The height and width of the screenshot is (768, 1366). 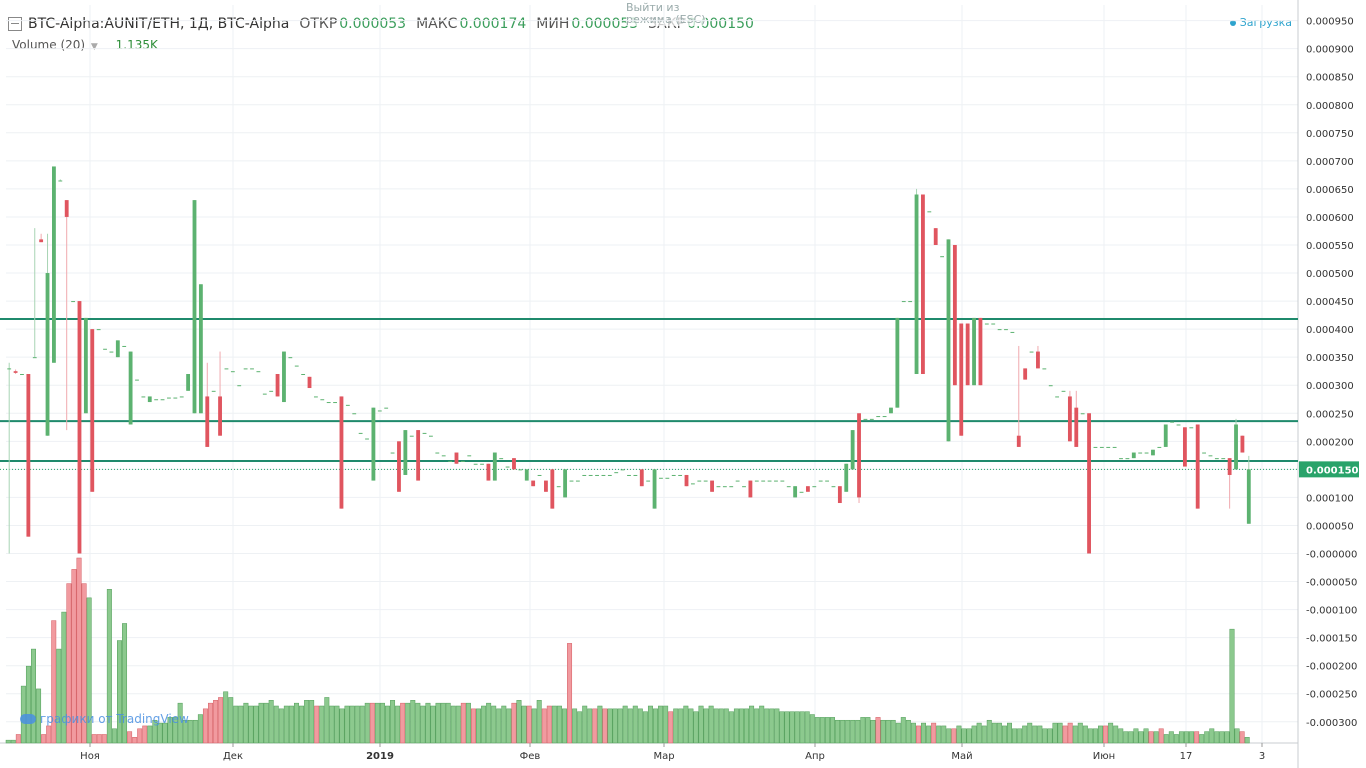 I want to click on current-price-tag, so click(x=1329, y=469).